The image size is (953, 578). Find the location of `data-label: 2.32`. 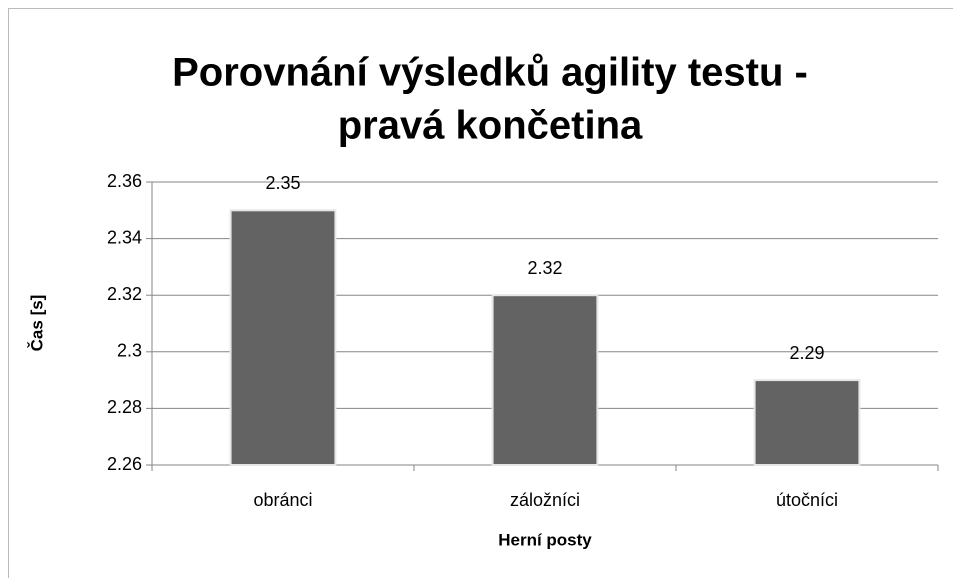

data-label: 2.32 is located at coordinates (544, 268).